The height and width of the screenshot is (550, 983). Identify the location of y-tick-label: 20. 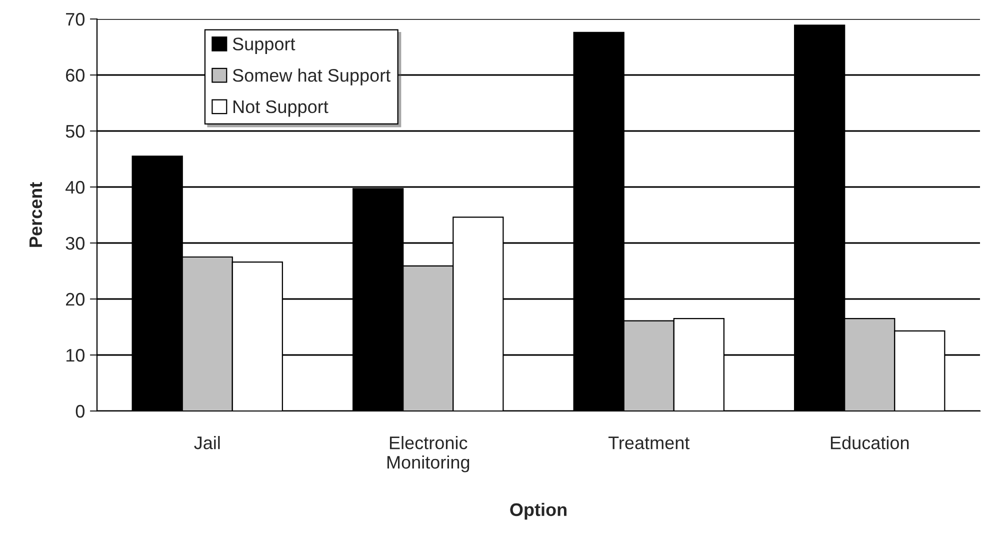
(75, 299).